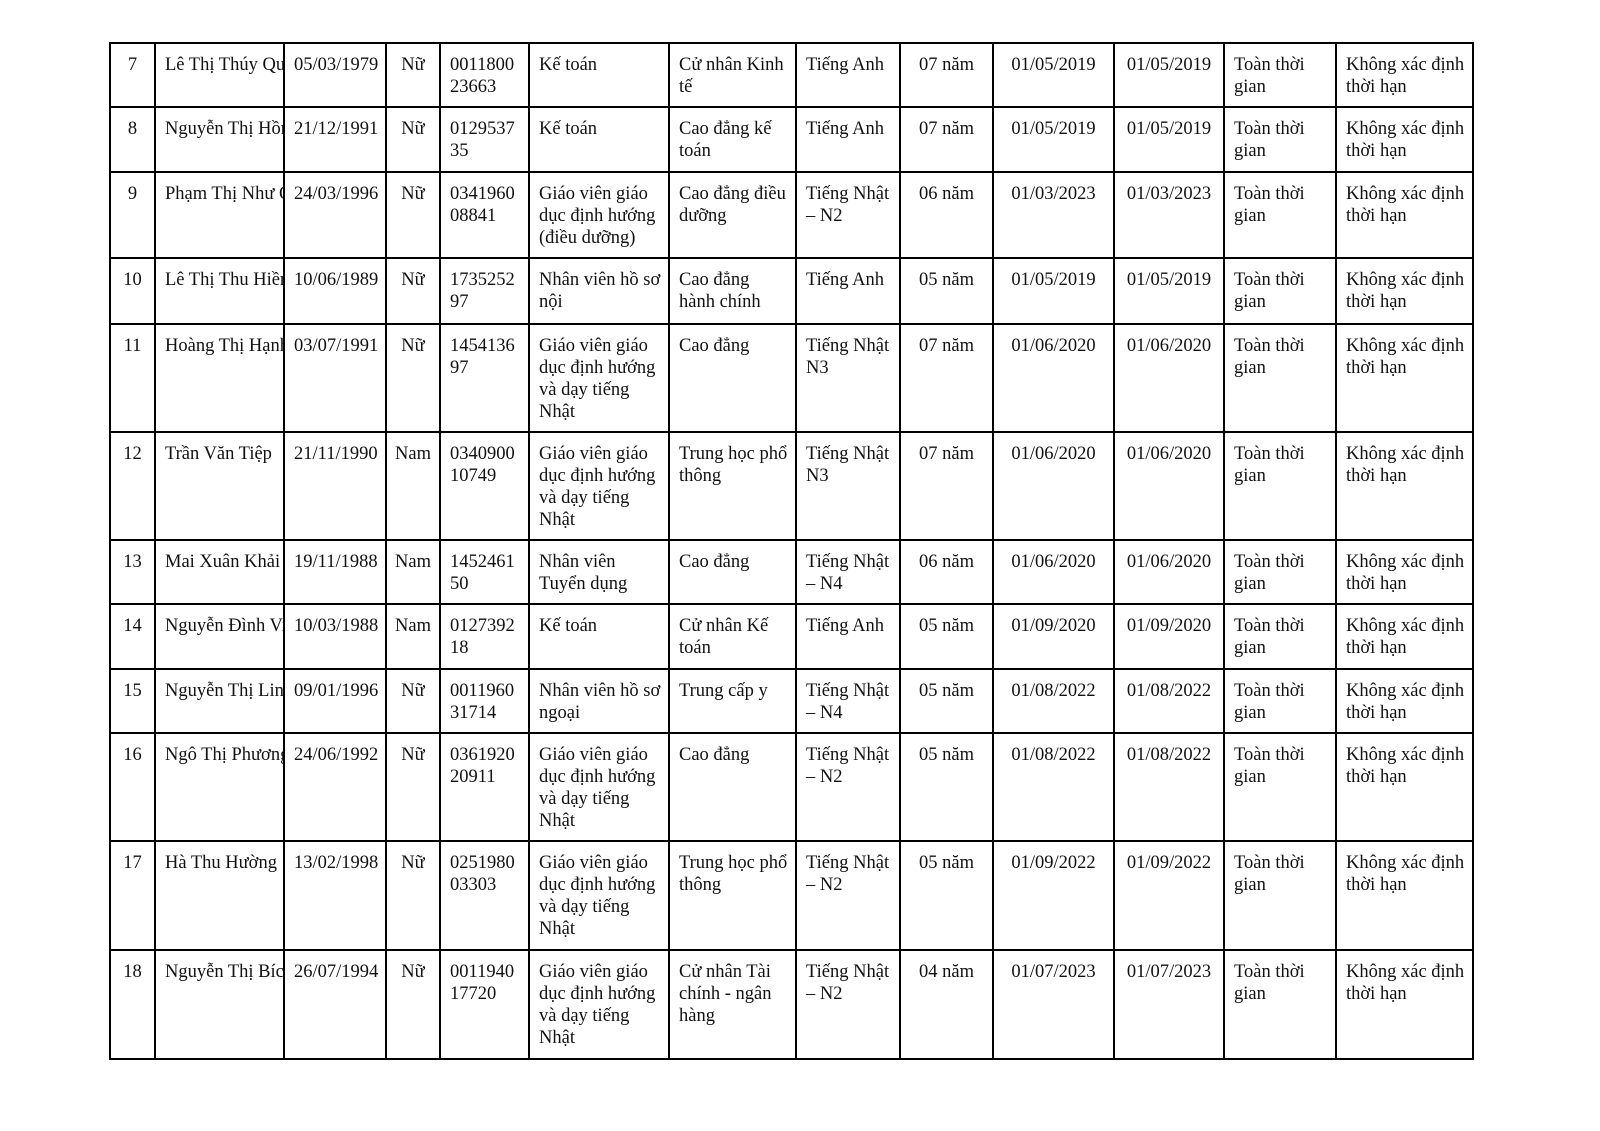 The image size is (1600, 1131). I want to click on experience-cell: 04 năm, so click(946, 1004).